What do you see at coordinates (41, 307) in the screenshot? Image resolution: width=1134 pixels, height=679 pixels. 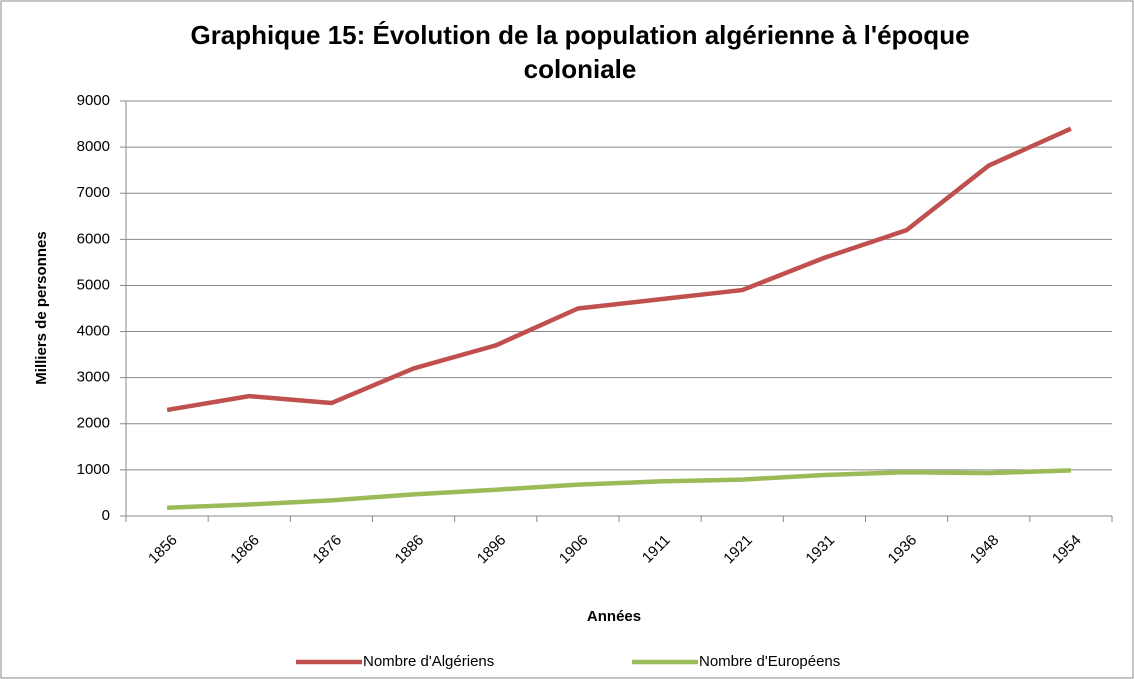 I see `y-axis-label: Milliers de personnes` at bounding box center [41, 307].